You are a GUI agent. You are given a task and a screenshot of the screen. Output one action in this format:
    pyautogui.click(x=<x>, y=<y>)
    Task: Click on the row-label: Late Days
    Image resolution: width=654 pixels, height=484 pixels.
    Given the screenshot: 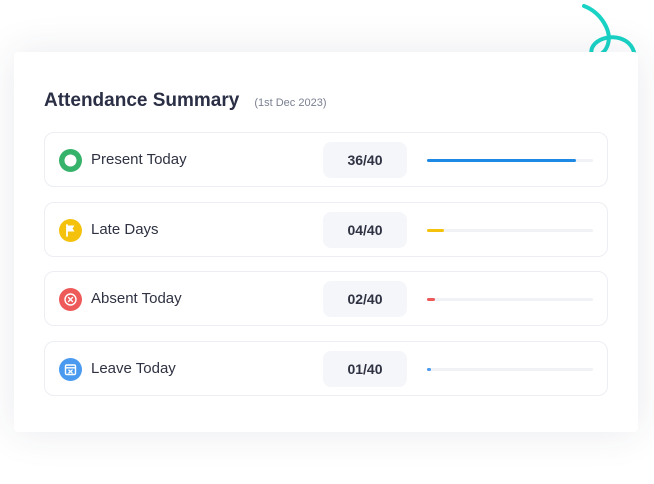 What is the action you would take?
    pyautogui.click(x=125, y=229)
    